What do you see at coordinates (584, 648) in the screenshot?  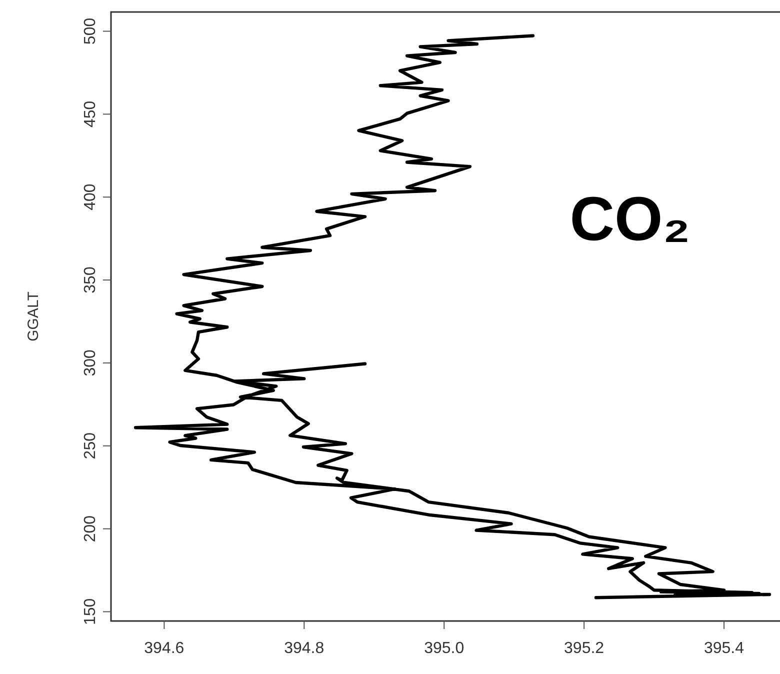 I see `x-tick-label: 395.2` at bounding box center [584, 648].